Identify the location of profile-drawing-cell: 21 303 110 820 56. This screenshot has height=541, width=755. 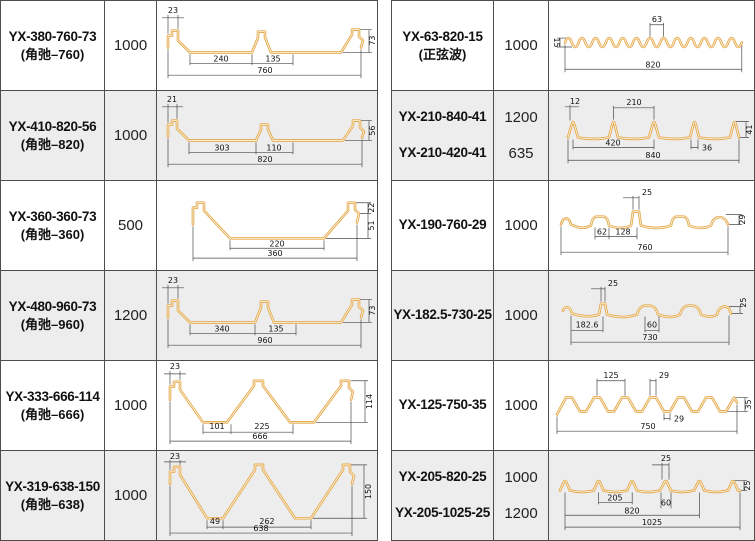
(267, 135).